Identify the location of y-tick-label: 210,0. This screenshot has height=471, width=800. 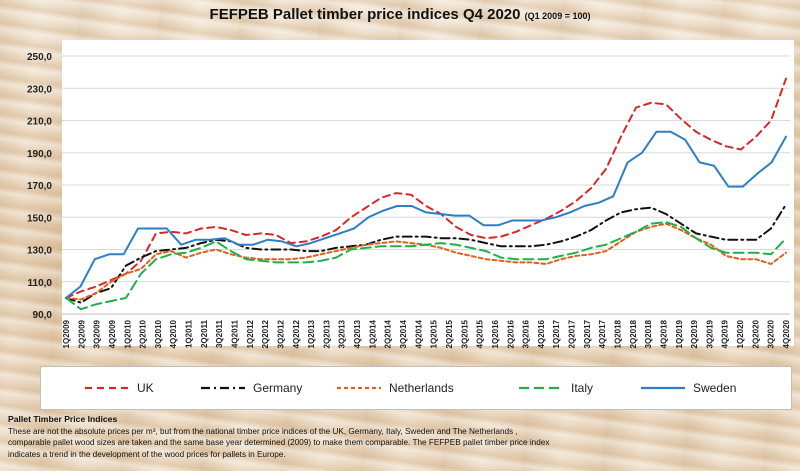
(39, 122).